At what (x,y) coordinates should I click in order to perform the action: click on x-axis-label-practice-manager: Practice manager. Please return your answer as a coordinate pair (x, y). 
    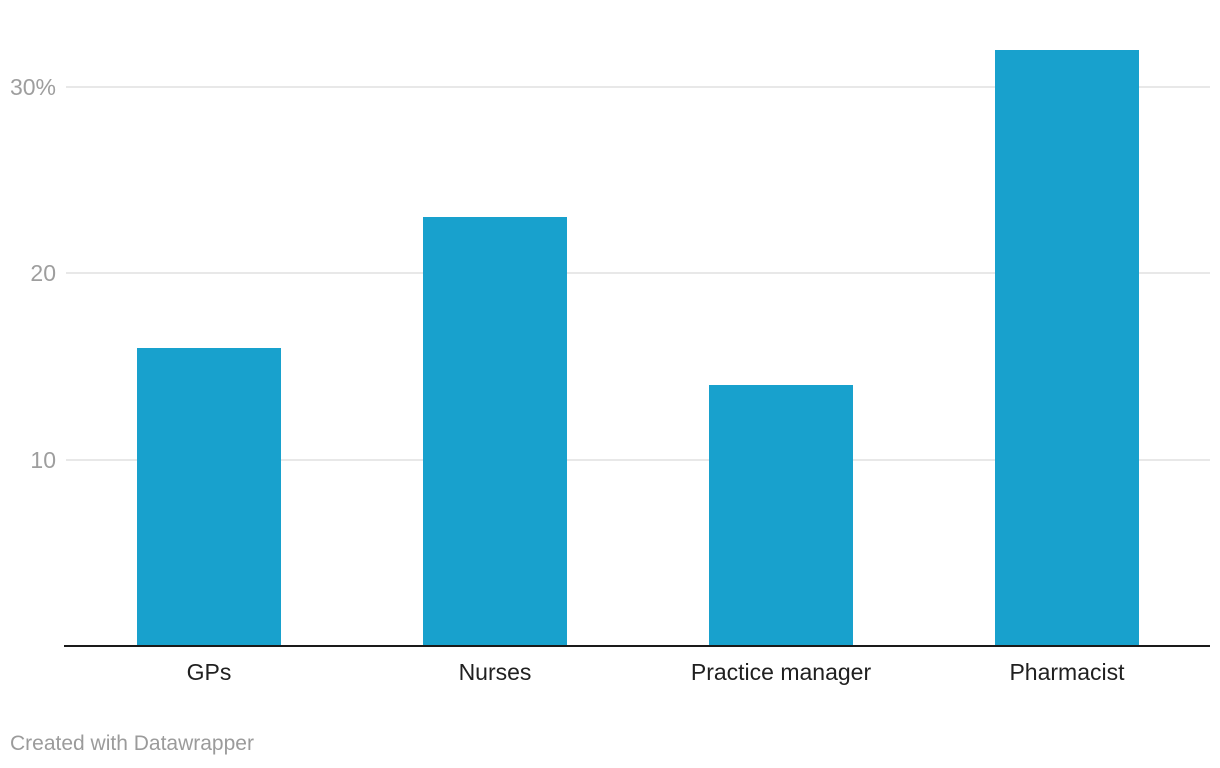
    Looking at the image, I should click on (781, 672).